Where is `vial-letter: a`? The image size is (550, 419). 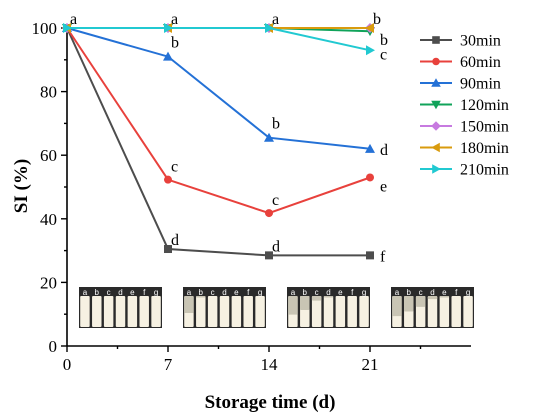 vial-letter: a is located at coordinates (293, 292).